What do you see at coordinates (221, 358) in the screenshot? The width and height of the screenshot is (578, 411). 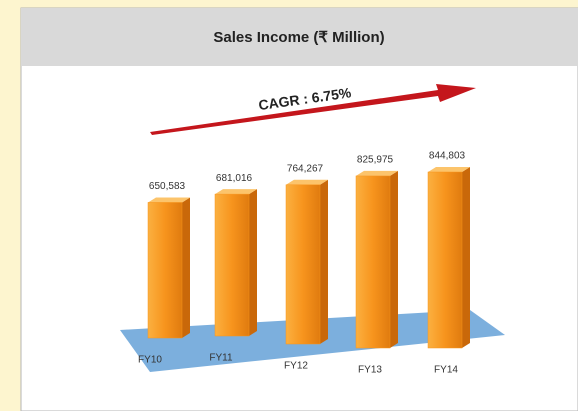 I see `x-tick-label: FY11` at bounding box center [221, 358].